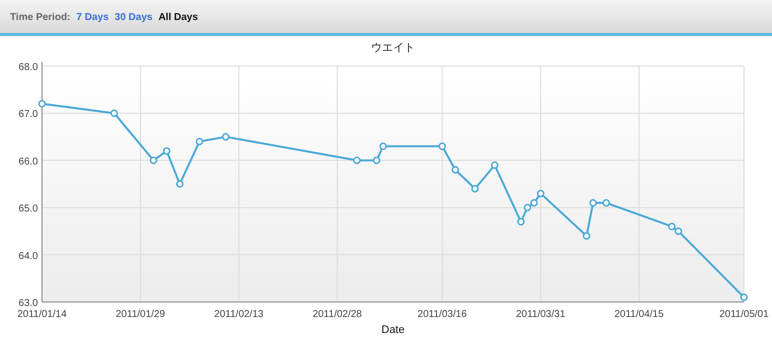  What do you see at coordinates (42, 314) in the screenshot?
I see `x-tick-label: 2011/01/14` at bounding box center [42, 314].